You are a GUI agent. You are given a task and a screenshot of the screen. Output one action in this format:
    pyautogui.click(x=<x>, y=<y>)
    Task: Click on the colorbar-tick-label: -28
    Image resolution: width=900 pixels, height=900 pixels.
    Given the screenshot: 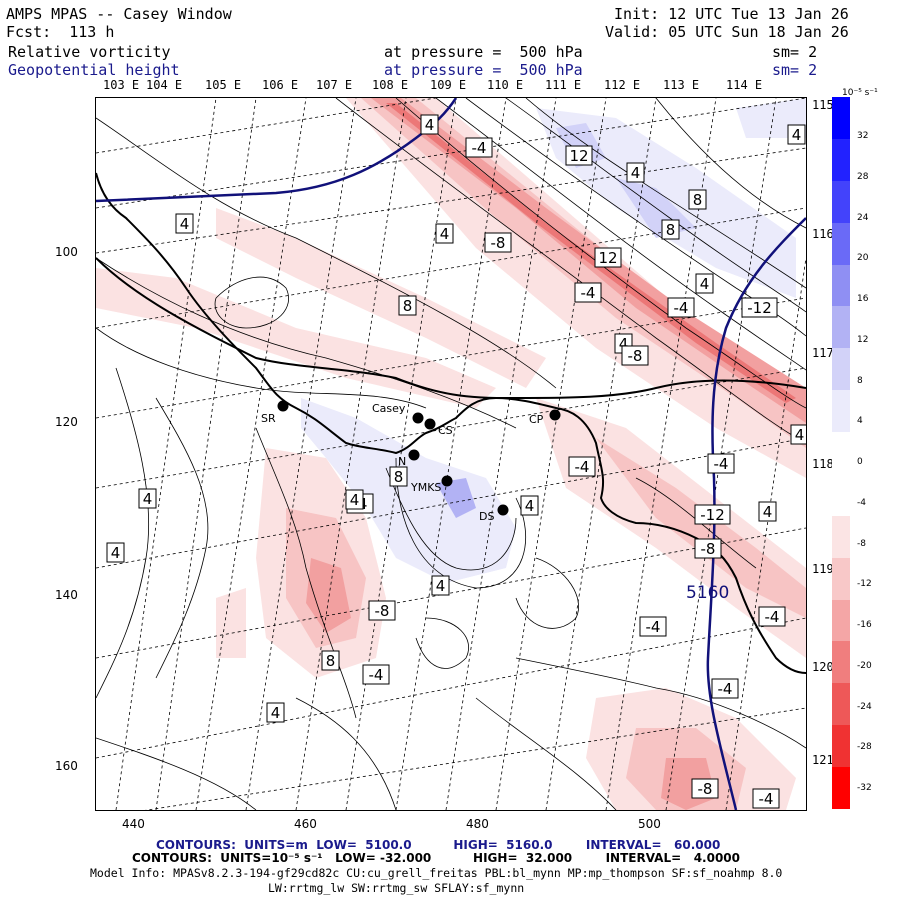 What is the action you would take?
    pyautogui.click(x=864, y=747)
    